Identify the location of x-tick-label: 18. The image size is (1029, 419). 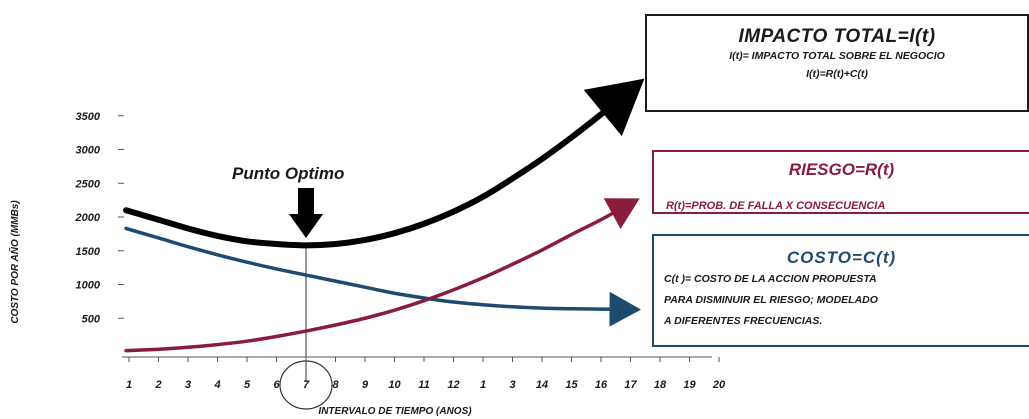
(660, 385).